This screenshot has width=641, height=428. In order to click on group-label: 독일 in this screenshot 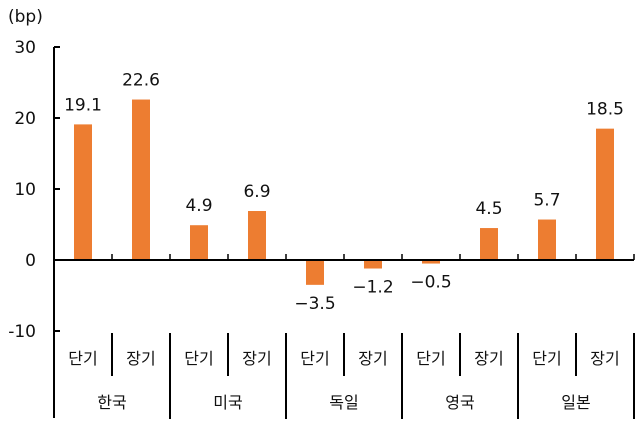, I will do `click(343, 402)`.